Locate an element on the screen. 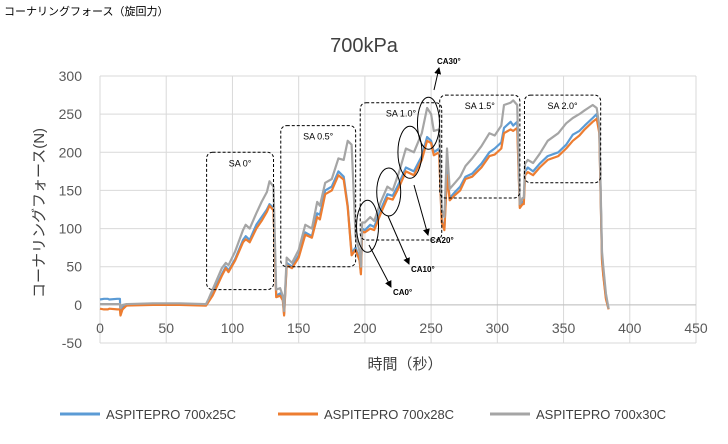  x-axis-label: 時間（秒） is located at coordinates (404, 364).